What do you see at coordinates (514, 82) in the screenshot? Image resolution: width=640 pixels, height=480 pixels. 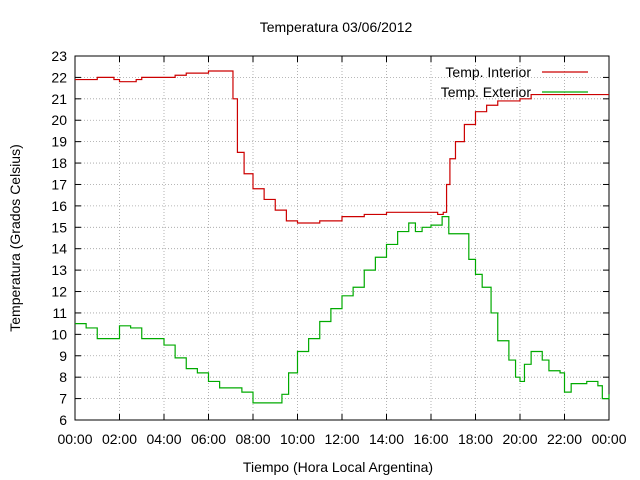 I see `legend: Temp. Interior Temp. Exterior` at bounding box center [514, 82].